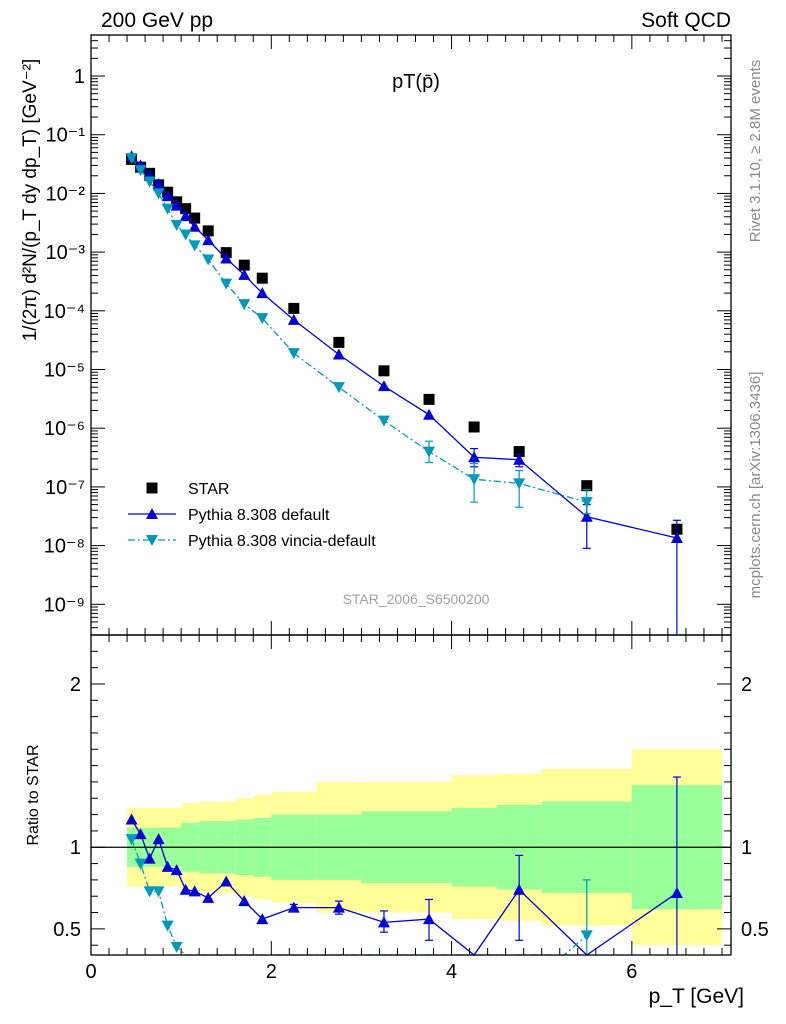 This screenshot has width=786, height=1024. What do you see at coordinates (30, 200) in the screenshot?
I see `main-y-axis-title: 1/(2π) d²N/(p_T dy dp_T) [GeV⁻²]` at bounding box center [30, 200].